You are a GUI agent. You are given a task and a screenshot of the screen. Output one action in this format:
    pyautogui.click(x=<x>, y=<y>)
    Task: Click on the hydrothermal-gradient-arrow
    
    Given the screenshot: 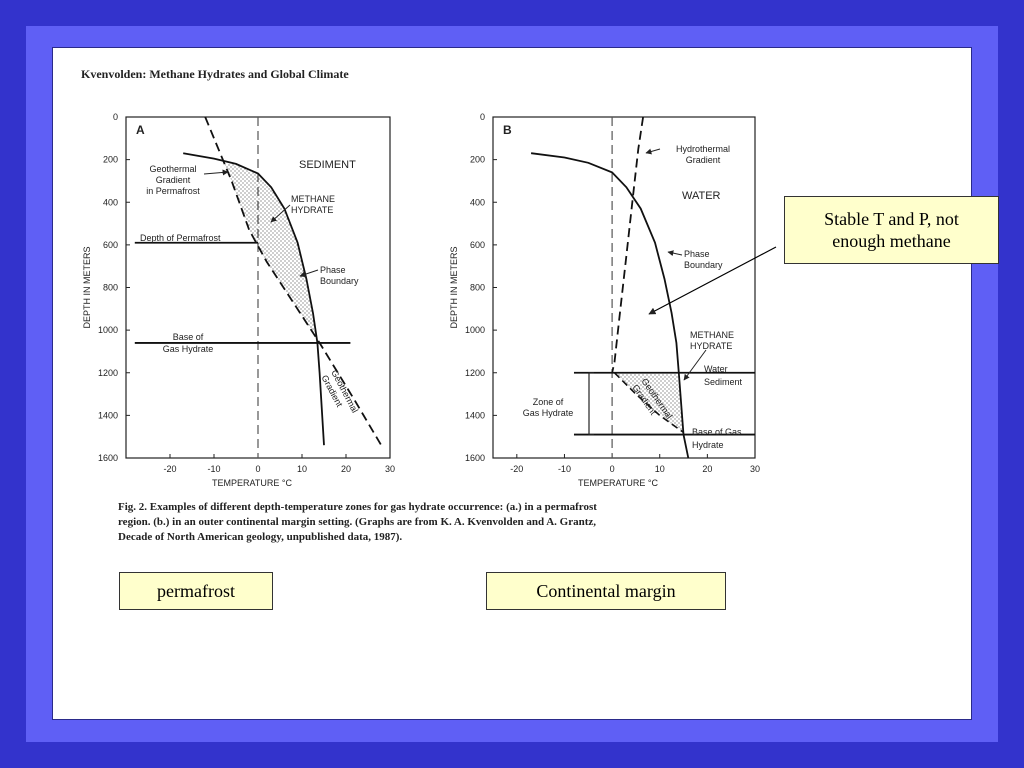 What is the action you would take?
    pyautogui.click(x=653, y=151)
    